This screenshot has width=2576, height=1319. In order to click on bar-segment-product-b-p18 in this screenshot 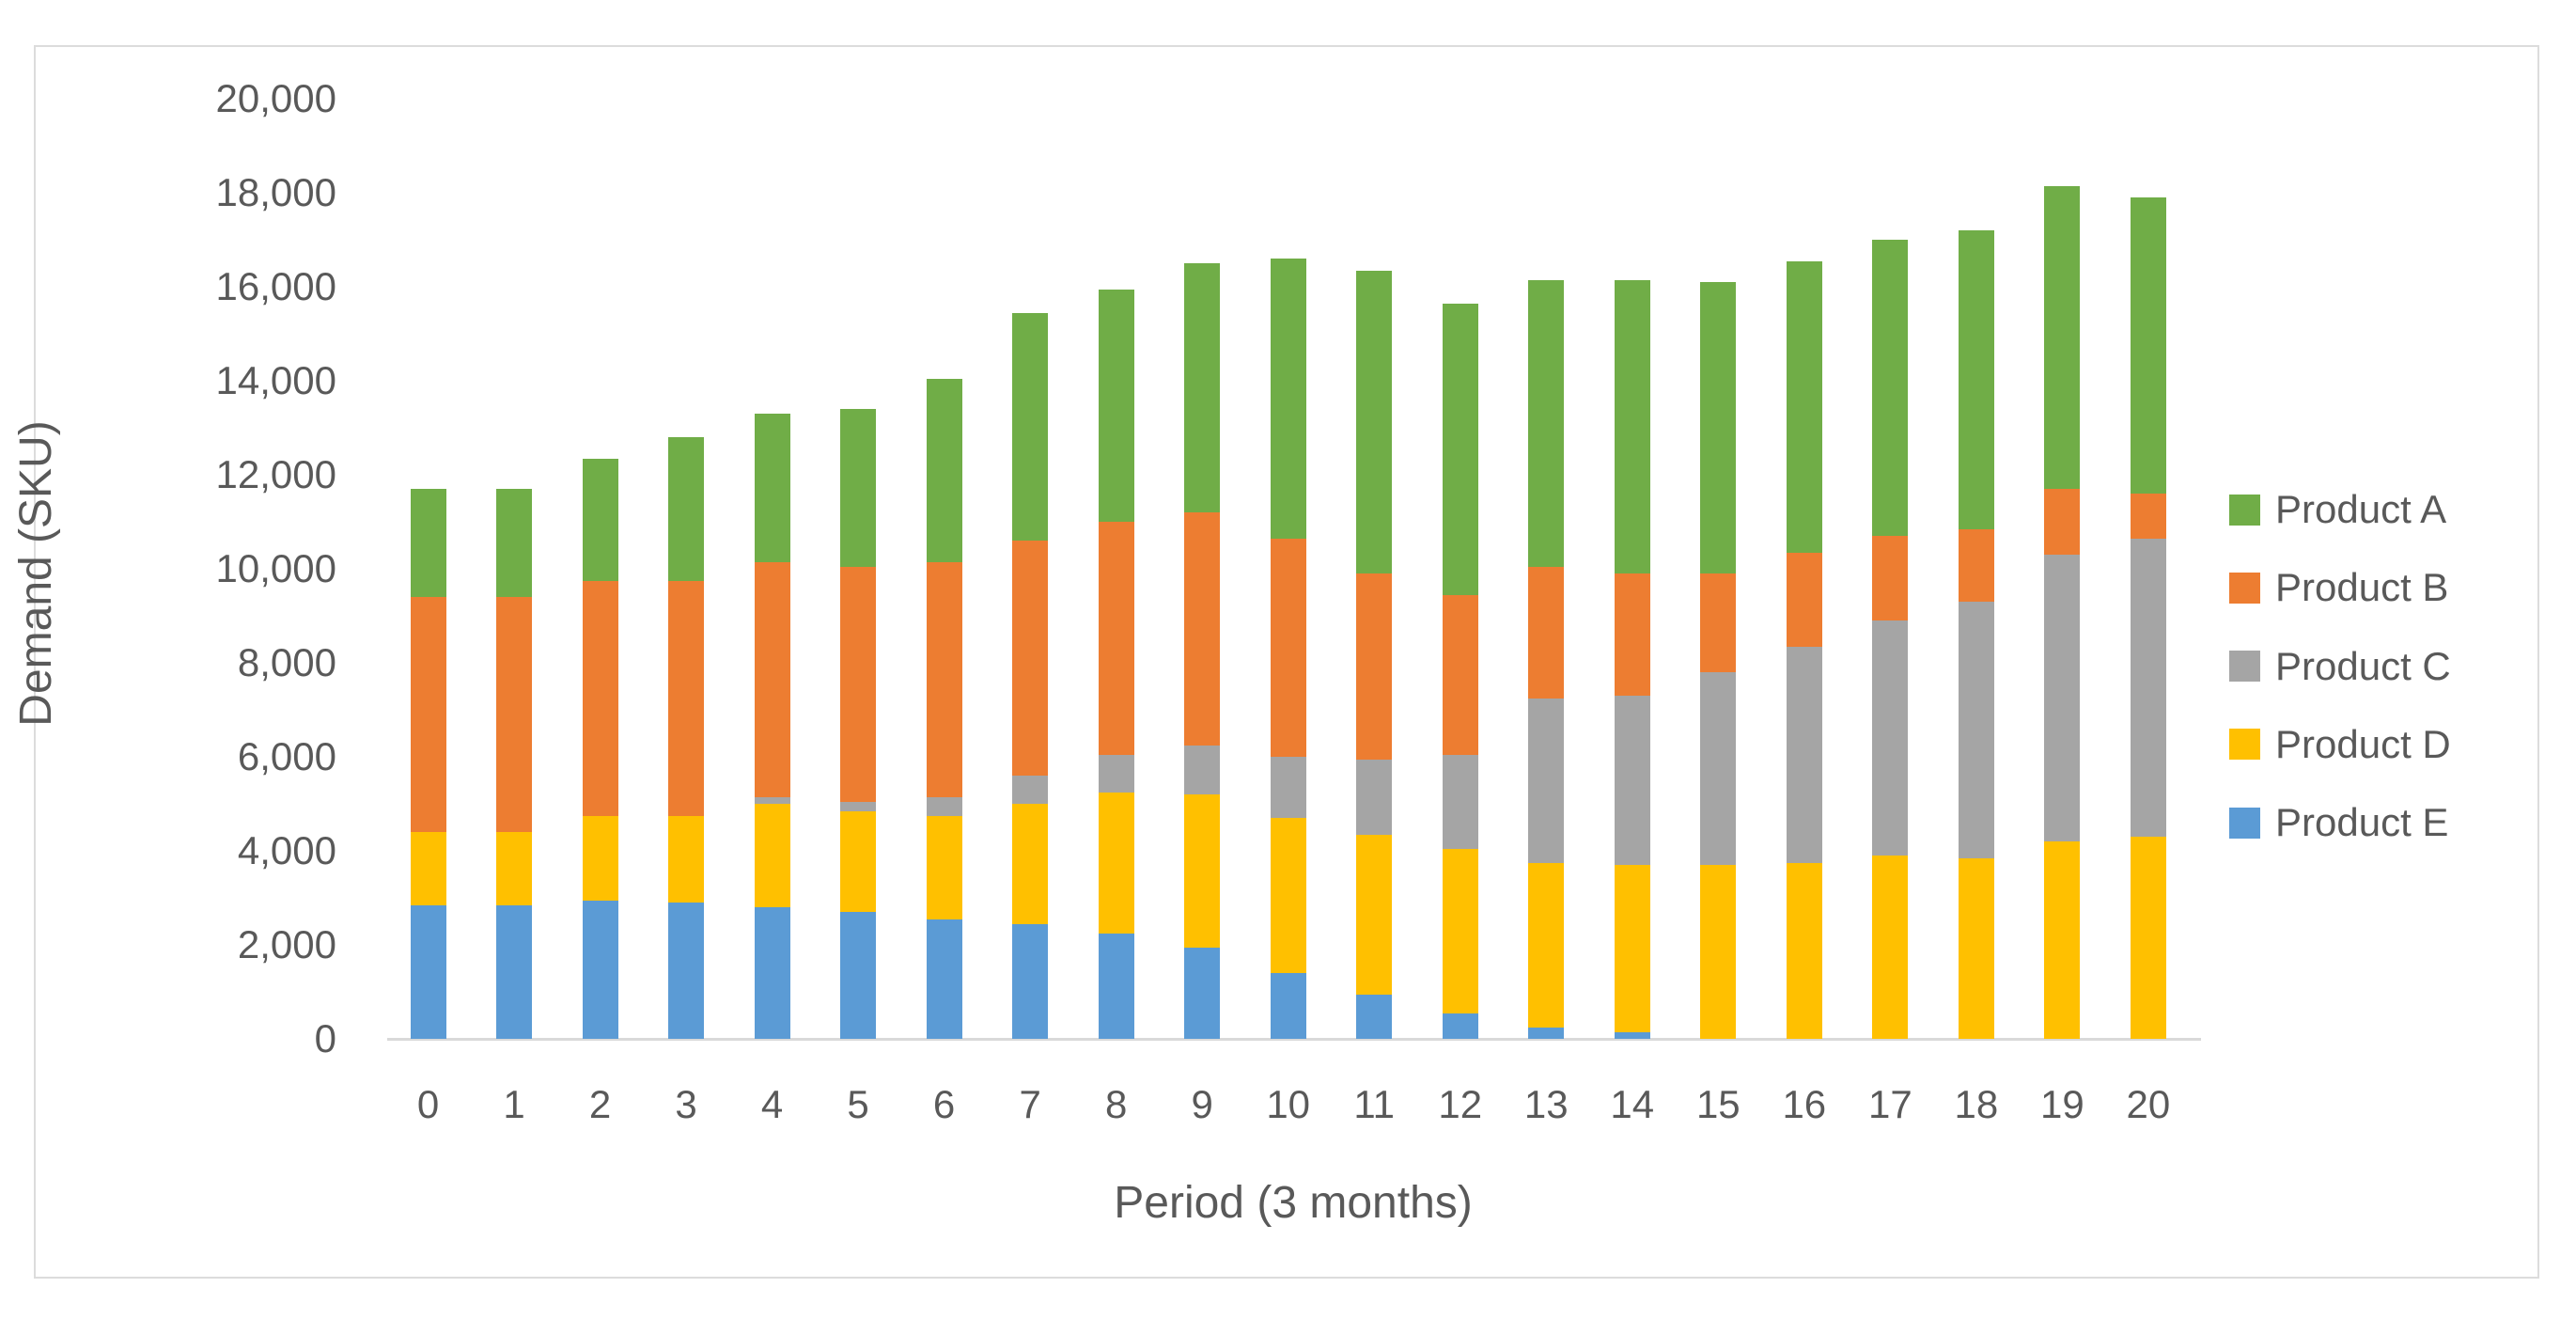, I will do `click(1976, 565)`.